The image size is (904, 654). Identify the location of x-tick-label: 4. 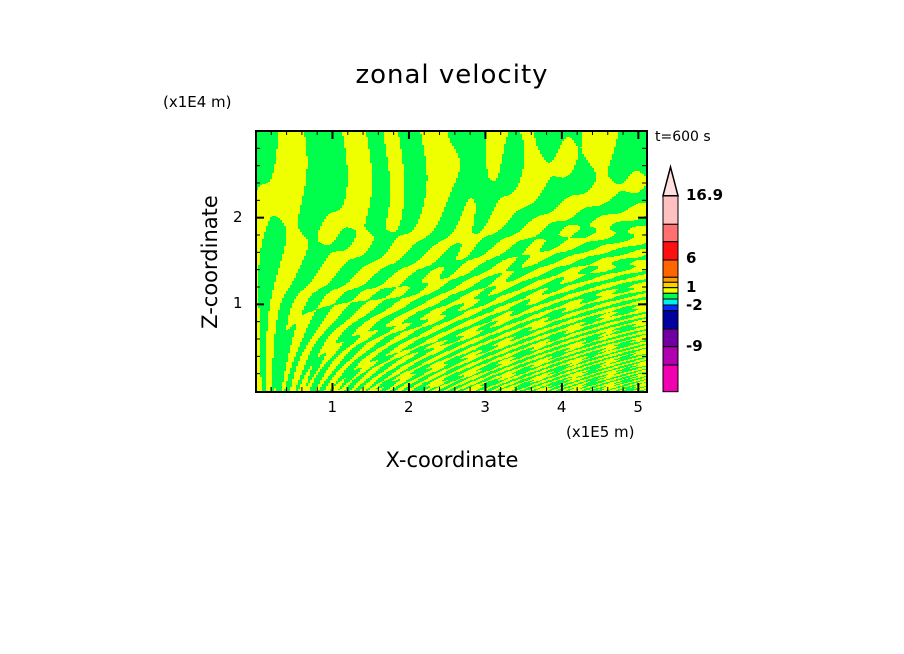
(561, 407).